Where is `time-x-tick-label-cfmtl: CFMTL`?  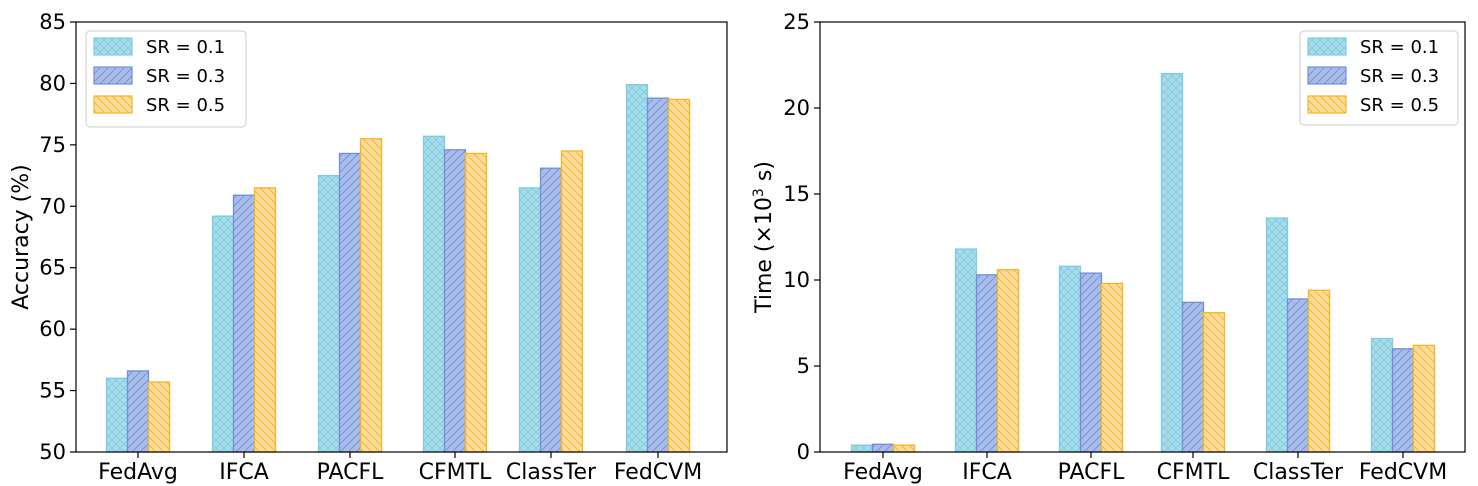 time-x-tick-label-cfmtl: CFMTL is located at coordinates (1193, 472).